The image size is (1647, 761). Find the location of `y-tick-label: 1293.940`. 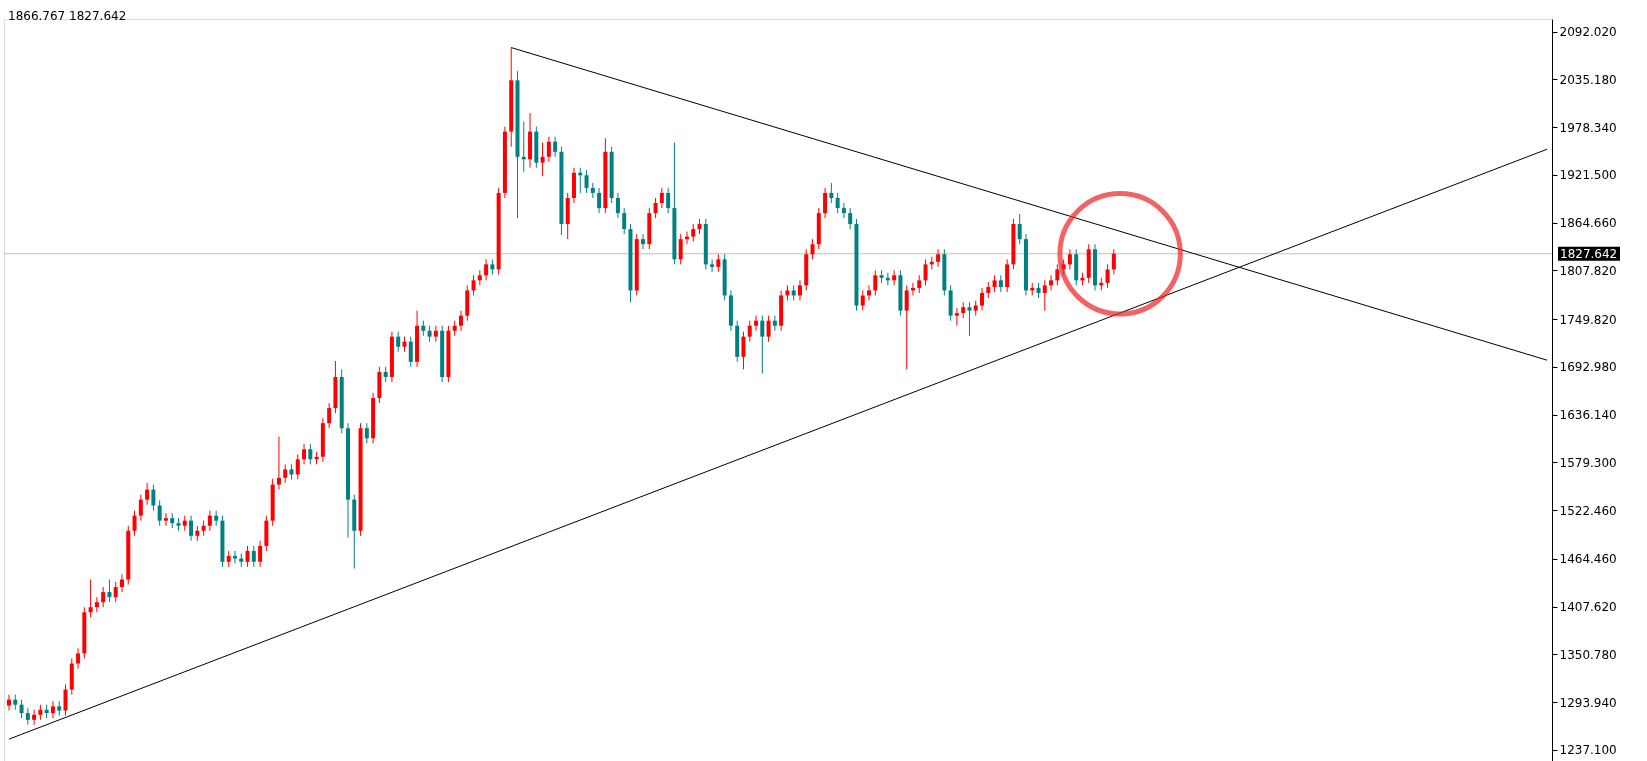

y-tick-label: 1293.940 is located at coordinates (1588, 702).